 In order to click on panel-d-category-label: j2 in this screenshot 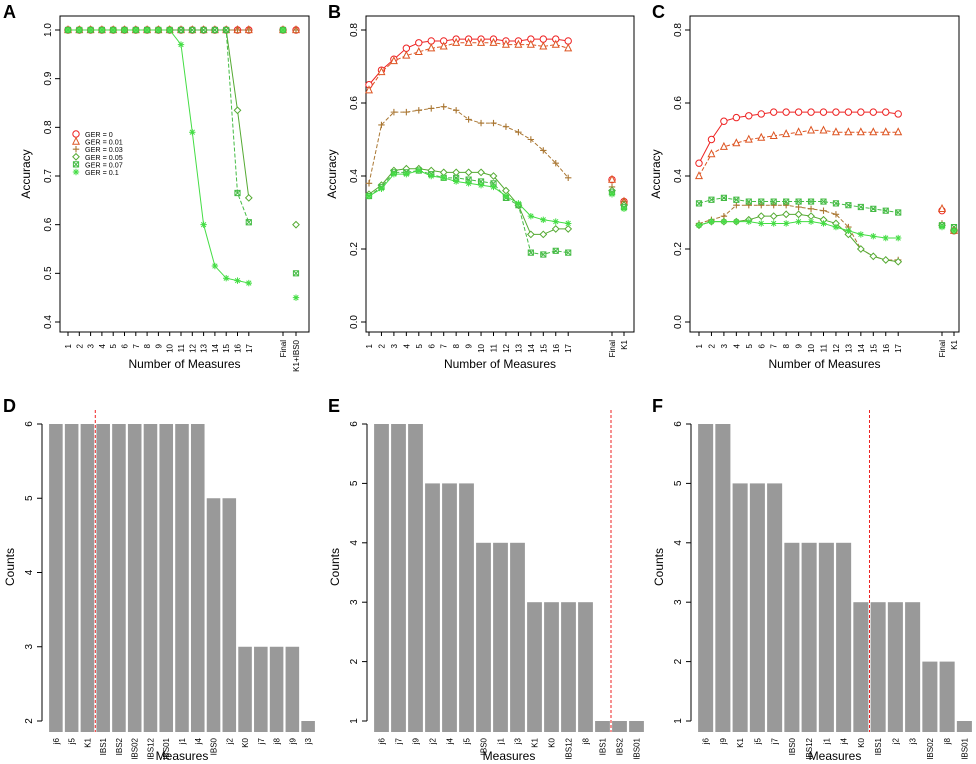, I will do `click(229, 741)`.